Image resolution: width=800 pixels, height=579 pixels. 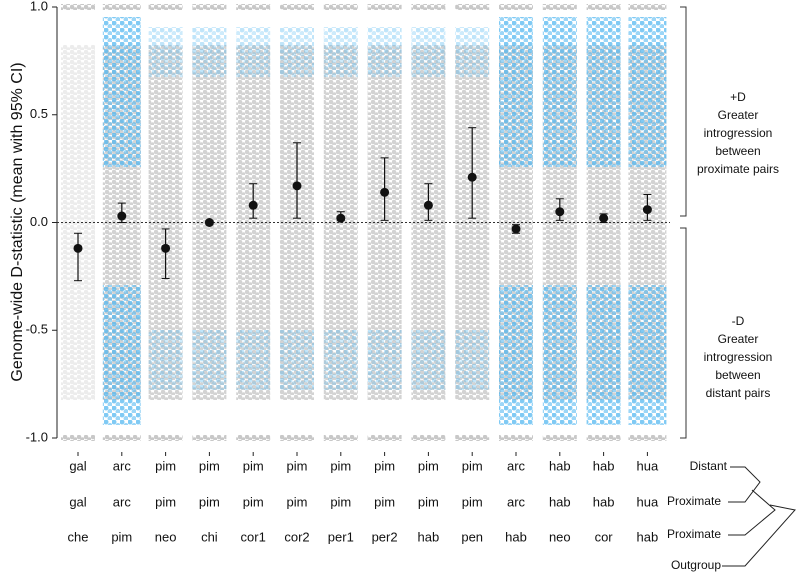 What do you see at coordinates (39, 113) in the screenshot?
I see `y-tick-label: 0.5` at bounding box center [39, 113].